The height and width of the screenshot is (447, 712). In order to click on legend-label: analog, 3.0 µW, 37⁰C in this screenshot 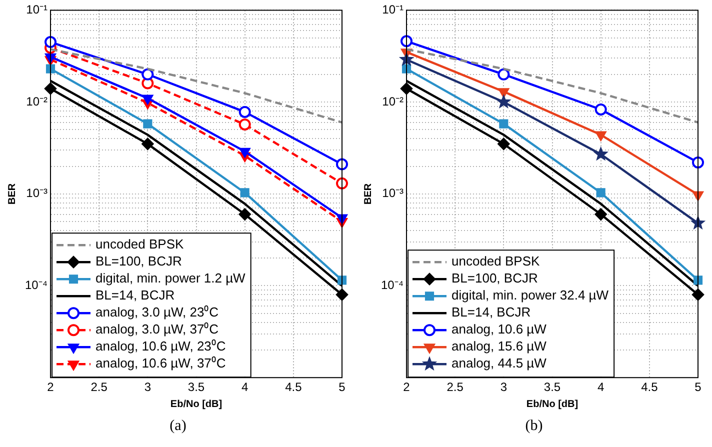, I will do `click(157, 329)`.